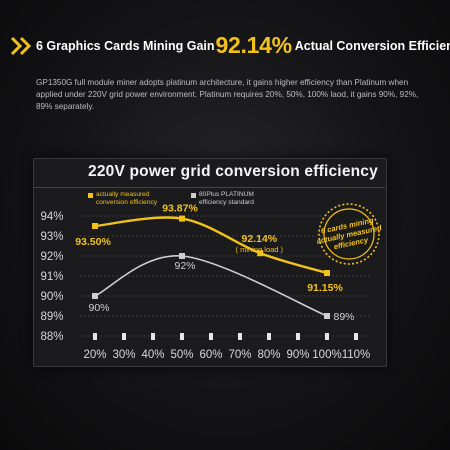 The image size is (450, 450). Describe the element at coordinates (180, 209) in the screenshot. I see `data-label: 93.87%` at that location.